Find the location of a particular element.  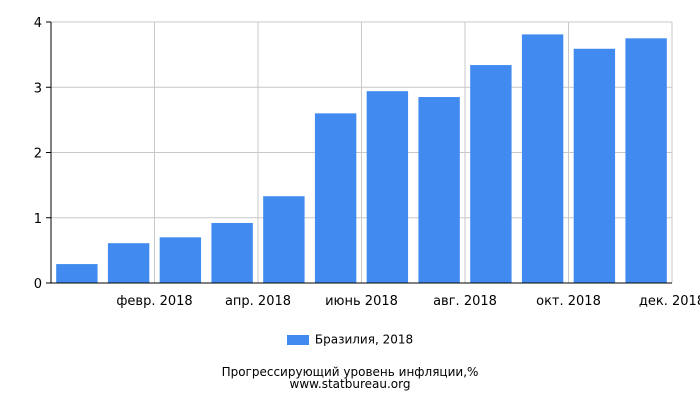

x-tick-label: апр. 2018 is located at coordinates (258, 301).